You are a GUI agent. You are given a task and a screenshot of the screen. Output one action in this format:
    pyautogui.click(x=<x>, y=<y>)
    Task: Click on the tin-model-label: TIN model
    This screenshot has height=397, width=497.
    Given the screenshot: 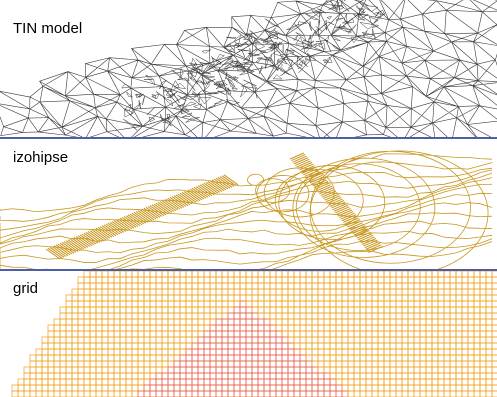 What is the action you would take?
    pyautogui.click(x=48, y=29)
    